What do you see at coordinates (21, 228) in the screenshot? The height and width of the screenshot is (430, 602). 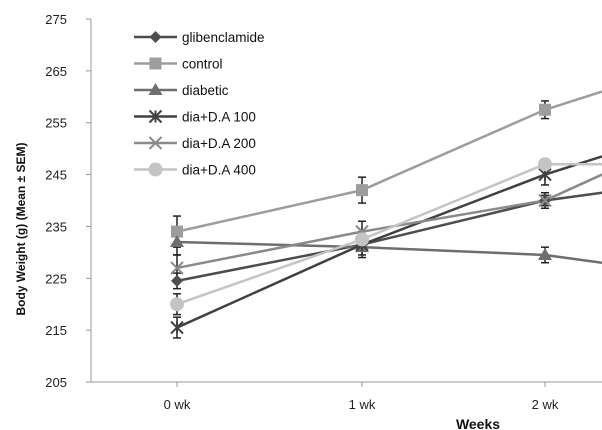 I see `y-axis-title: Body Weight (g) (Mean ± SEM)` at bounding box center [21, 228].